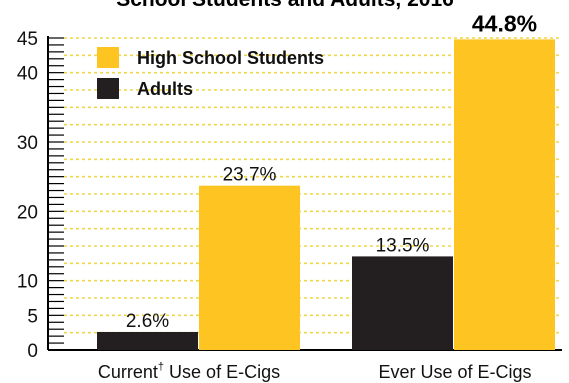  Describe the element at coordinates (56, 190) in the screenshot. I see `y-axis-minor-ticks` at that location.